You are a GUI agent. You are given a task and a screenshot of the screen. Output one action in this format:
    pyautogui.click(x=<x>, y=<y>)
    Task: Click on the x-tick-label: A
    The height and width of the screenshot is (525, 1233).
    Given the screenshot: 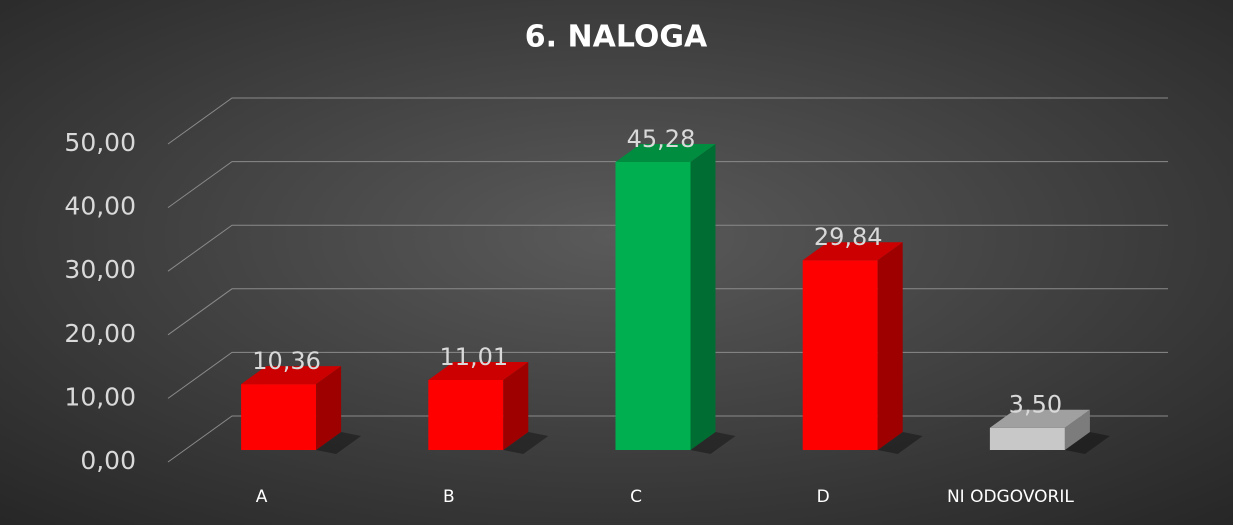 What is the action you would take?
    pyautogui.click(x=262, y=497)
    